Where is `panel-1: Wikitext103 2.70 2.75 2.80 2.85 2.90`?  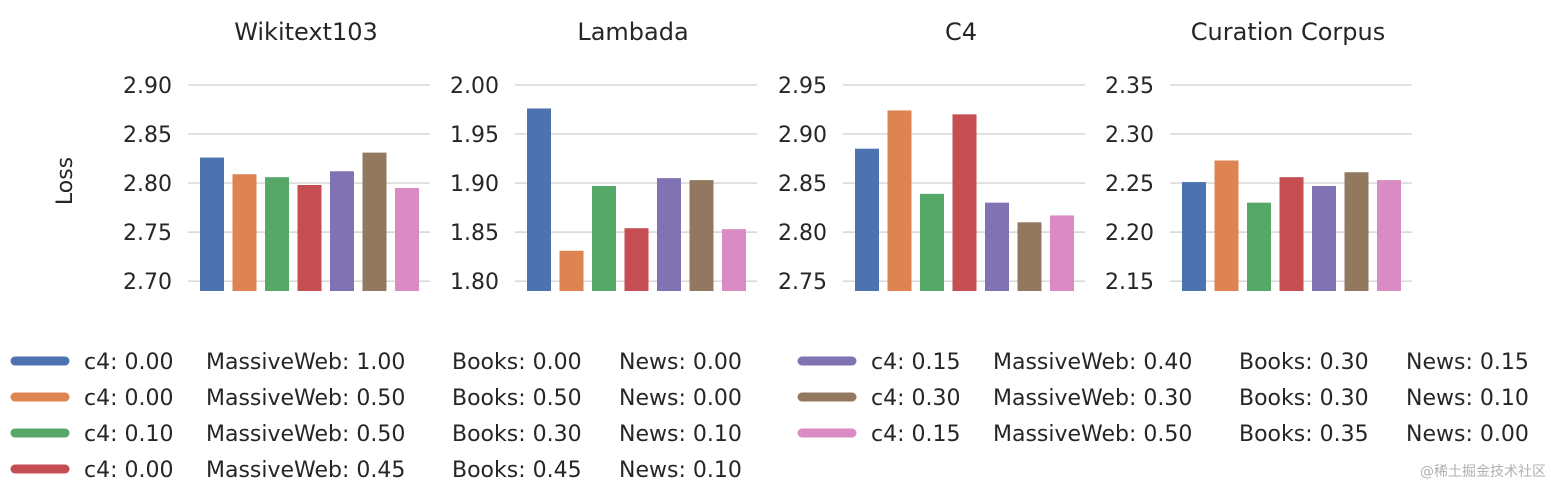 panel-1: Wikitext103 2.70 2.75 2.80 2.85 2.90 is located at coordinates (276, 156).